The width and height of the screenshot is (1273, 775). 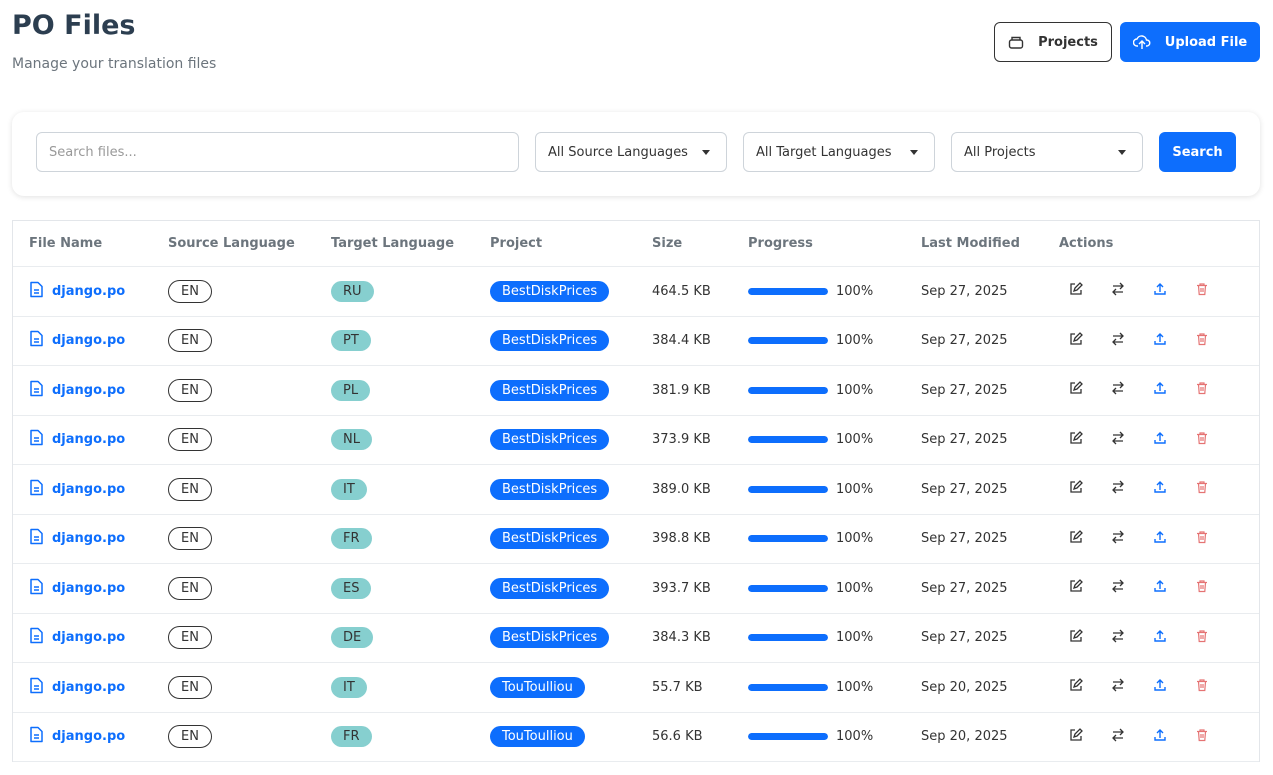 What do you see at coordinates (839, 152) in the screenshot?
I see `target-select: All Target Languages` at bounding box center [839, 152].